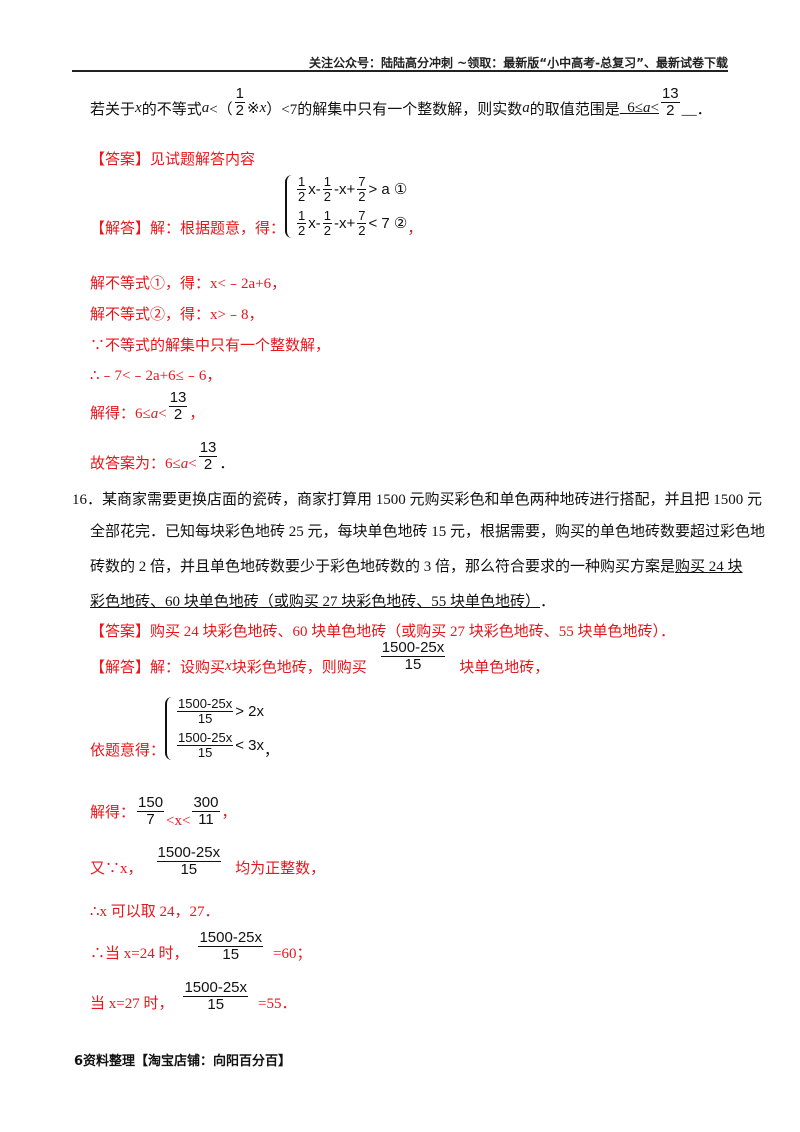  Describe the element at coordinates (183, 1061) in the screenshot. I see `page-footer: 6资料整理【淘宝店铺：向阳百分百】` at that location.